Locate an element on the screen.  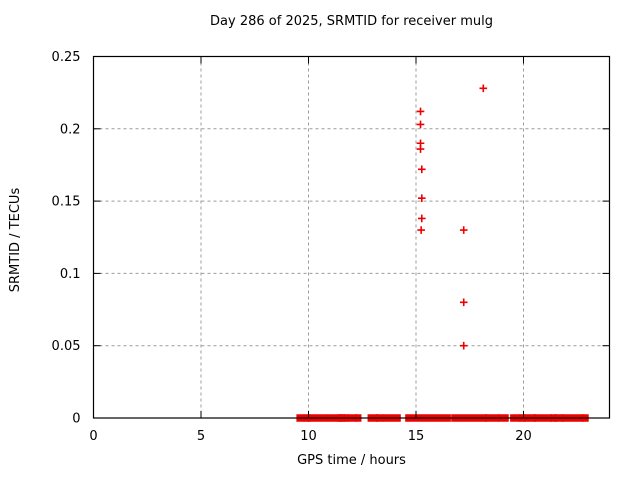
x-tick-label: 20 is located at coordinates (523, 436).